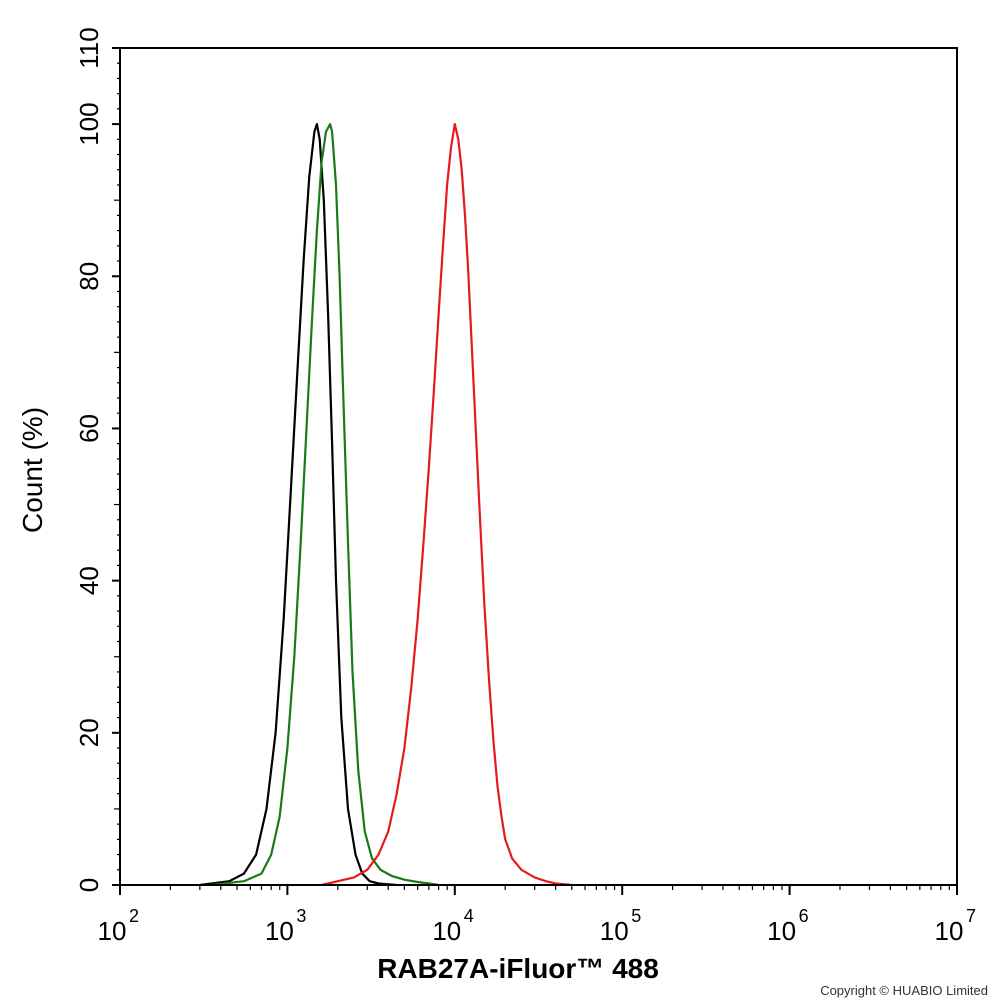  I want to click on y-tick-label: 80, so click(89, 276).